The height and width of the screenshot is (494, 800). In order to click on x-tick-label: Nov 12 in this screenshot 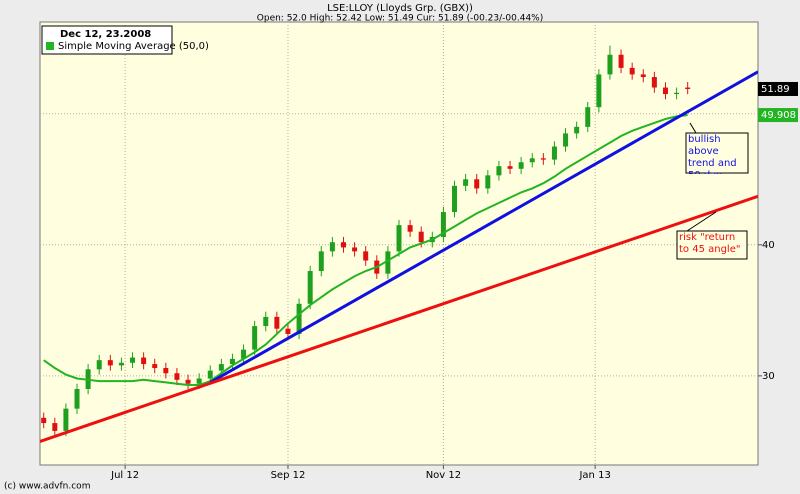, I will do `click(443, 475)`.